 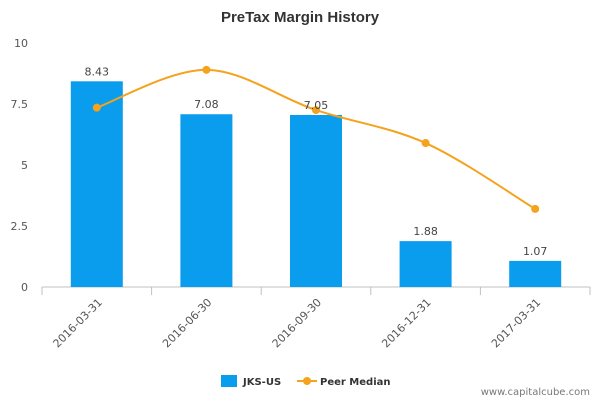 I want to click on y-tick-label: 2.5, so click(x=20, y=226).